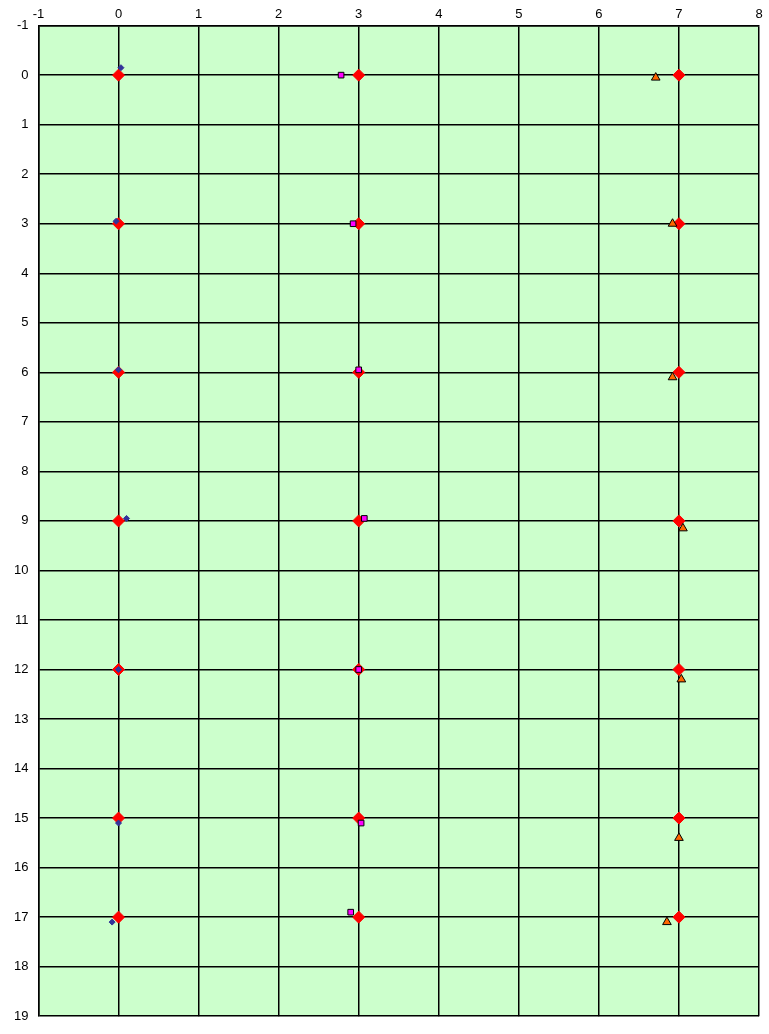  Describe the element at coordinates (21, 768) in the screenshot. I see `y-tick-label: 14` at that location.